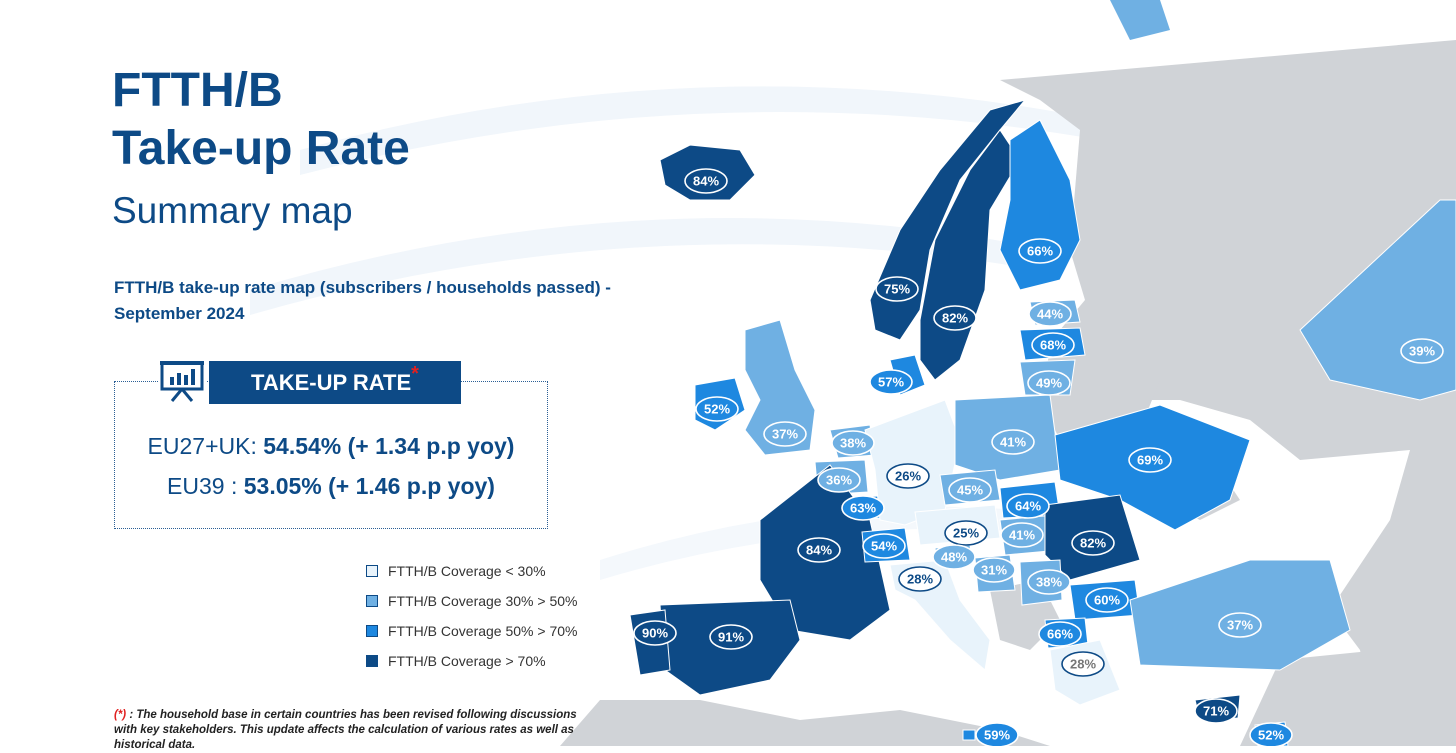 The width and height of the screenshot is (1456, 753). I want to click on rate-label-romania: 82%, so click(1093, 543).